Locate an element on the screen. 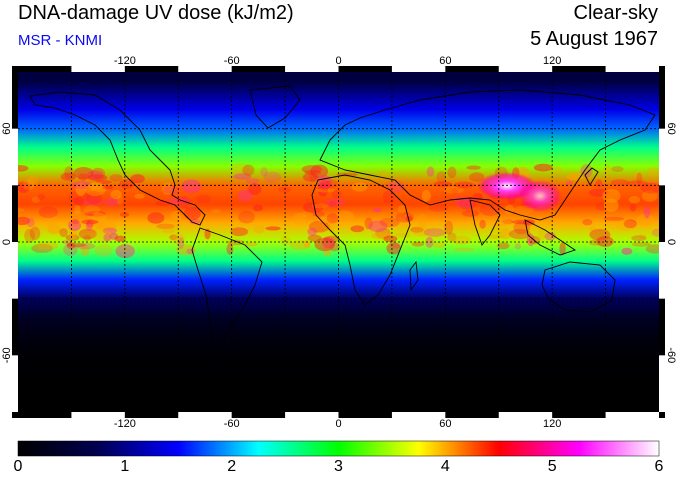 The image size is (678, 480). longitude-tick-label: -60 is located at coordinates (232, 61).